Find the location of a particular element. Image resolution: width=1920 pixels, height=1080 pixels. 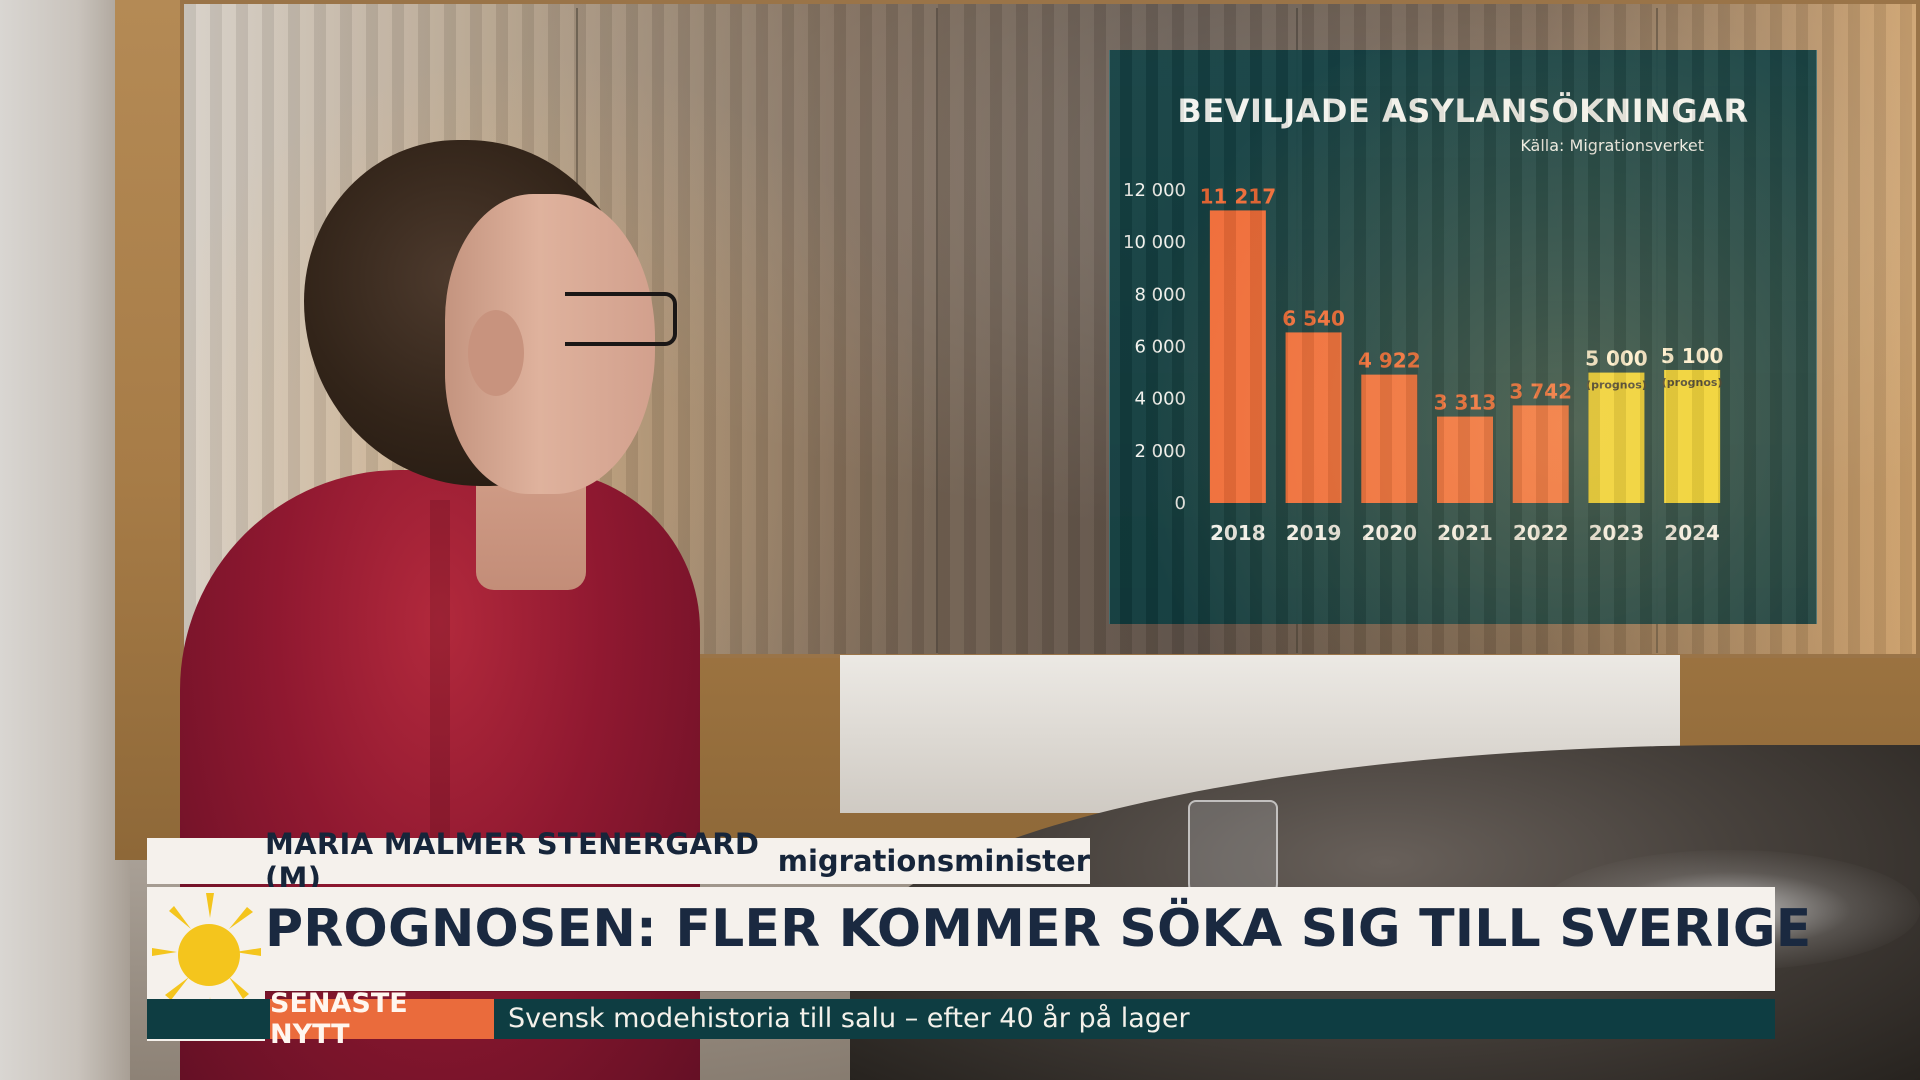

y-tick-label: 2 000 is located at coordinates (1160, 451).